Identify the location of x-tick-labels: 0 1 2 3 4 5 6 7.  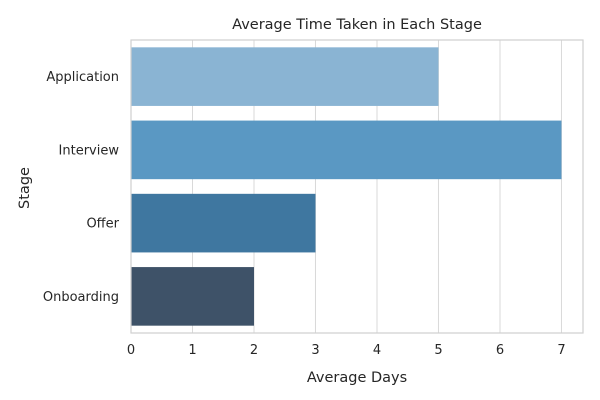
(346, 350).